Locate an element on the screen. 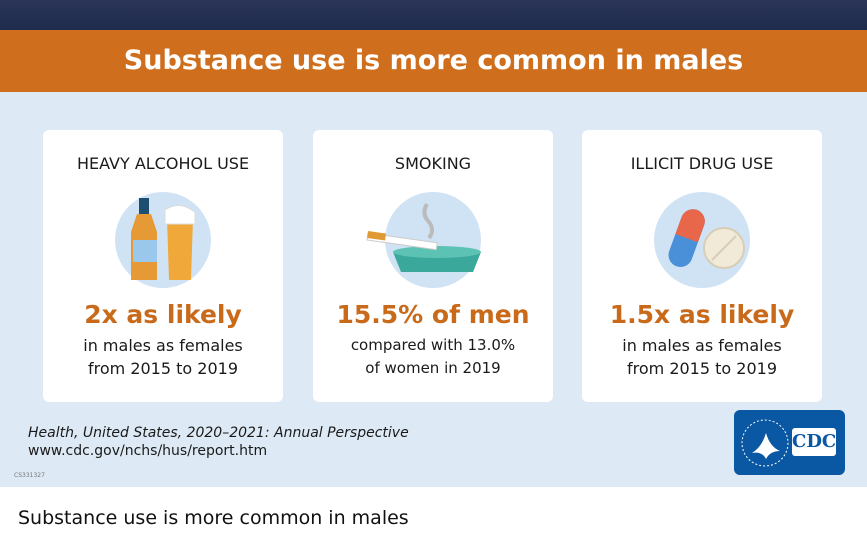  top-bar is located at coordinates (433, 15).